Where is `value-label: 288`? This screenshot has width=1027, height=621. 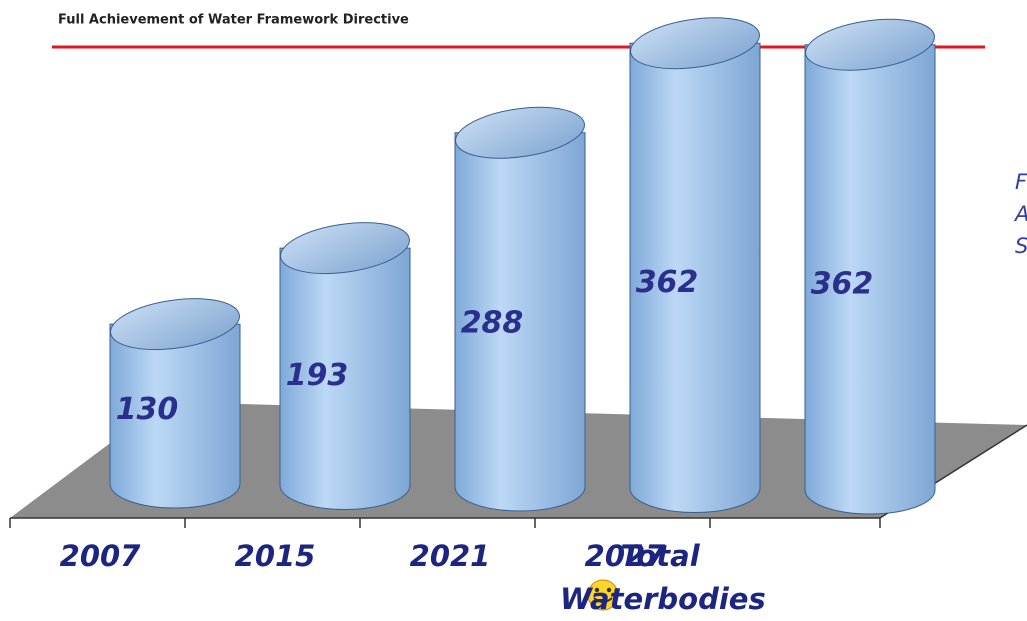 value-label: 288 is located at coordinates (492, 323).